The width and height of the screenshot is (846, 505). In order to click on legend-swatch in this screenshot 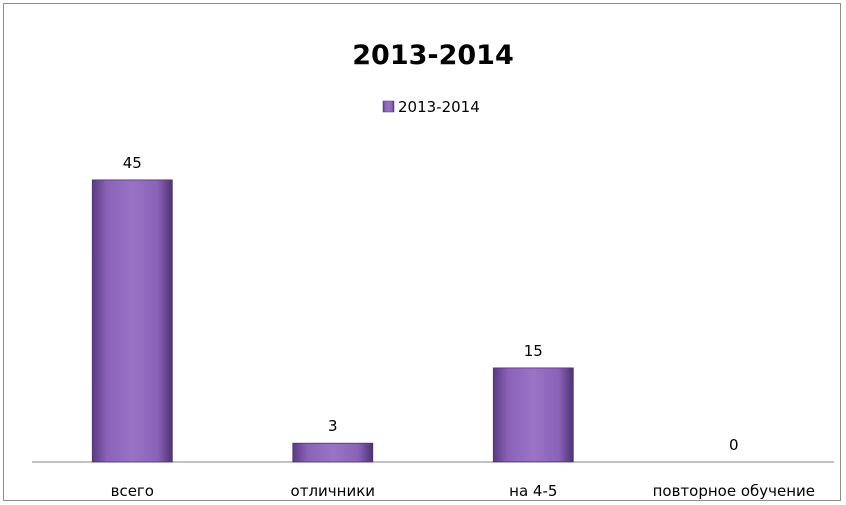, I will do `click(388, 106)`.